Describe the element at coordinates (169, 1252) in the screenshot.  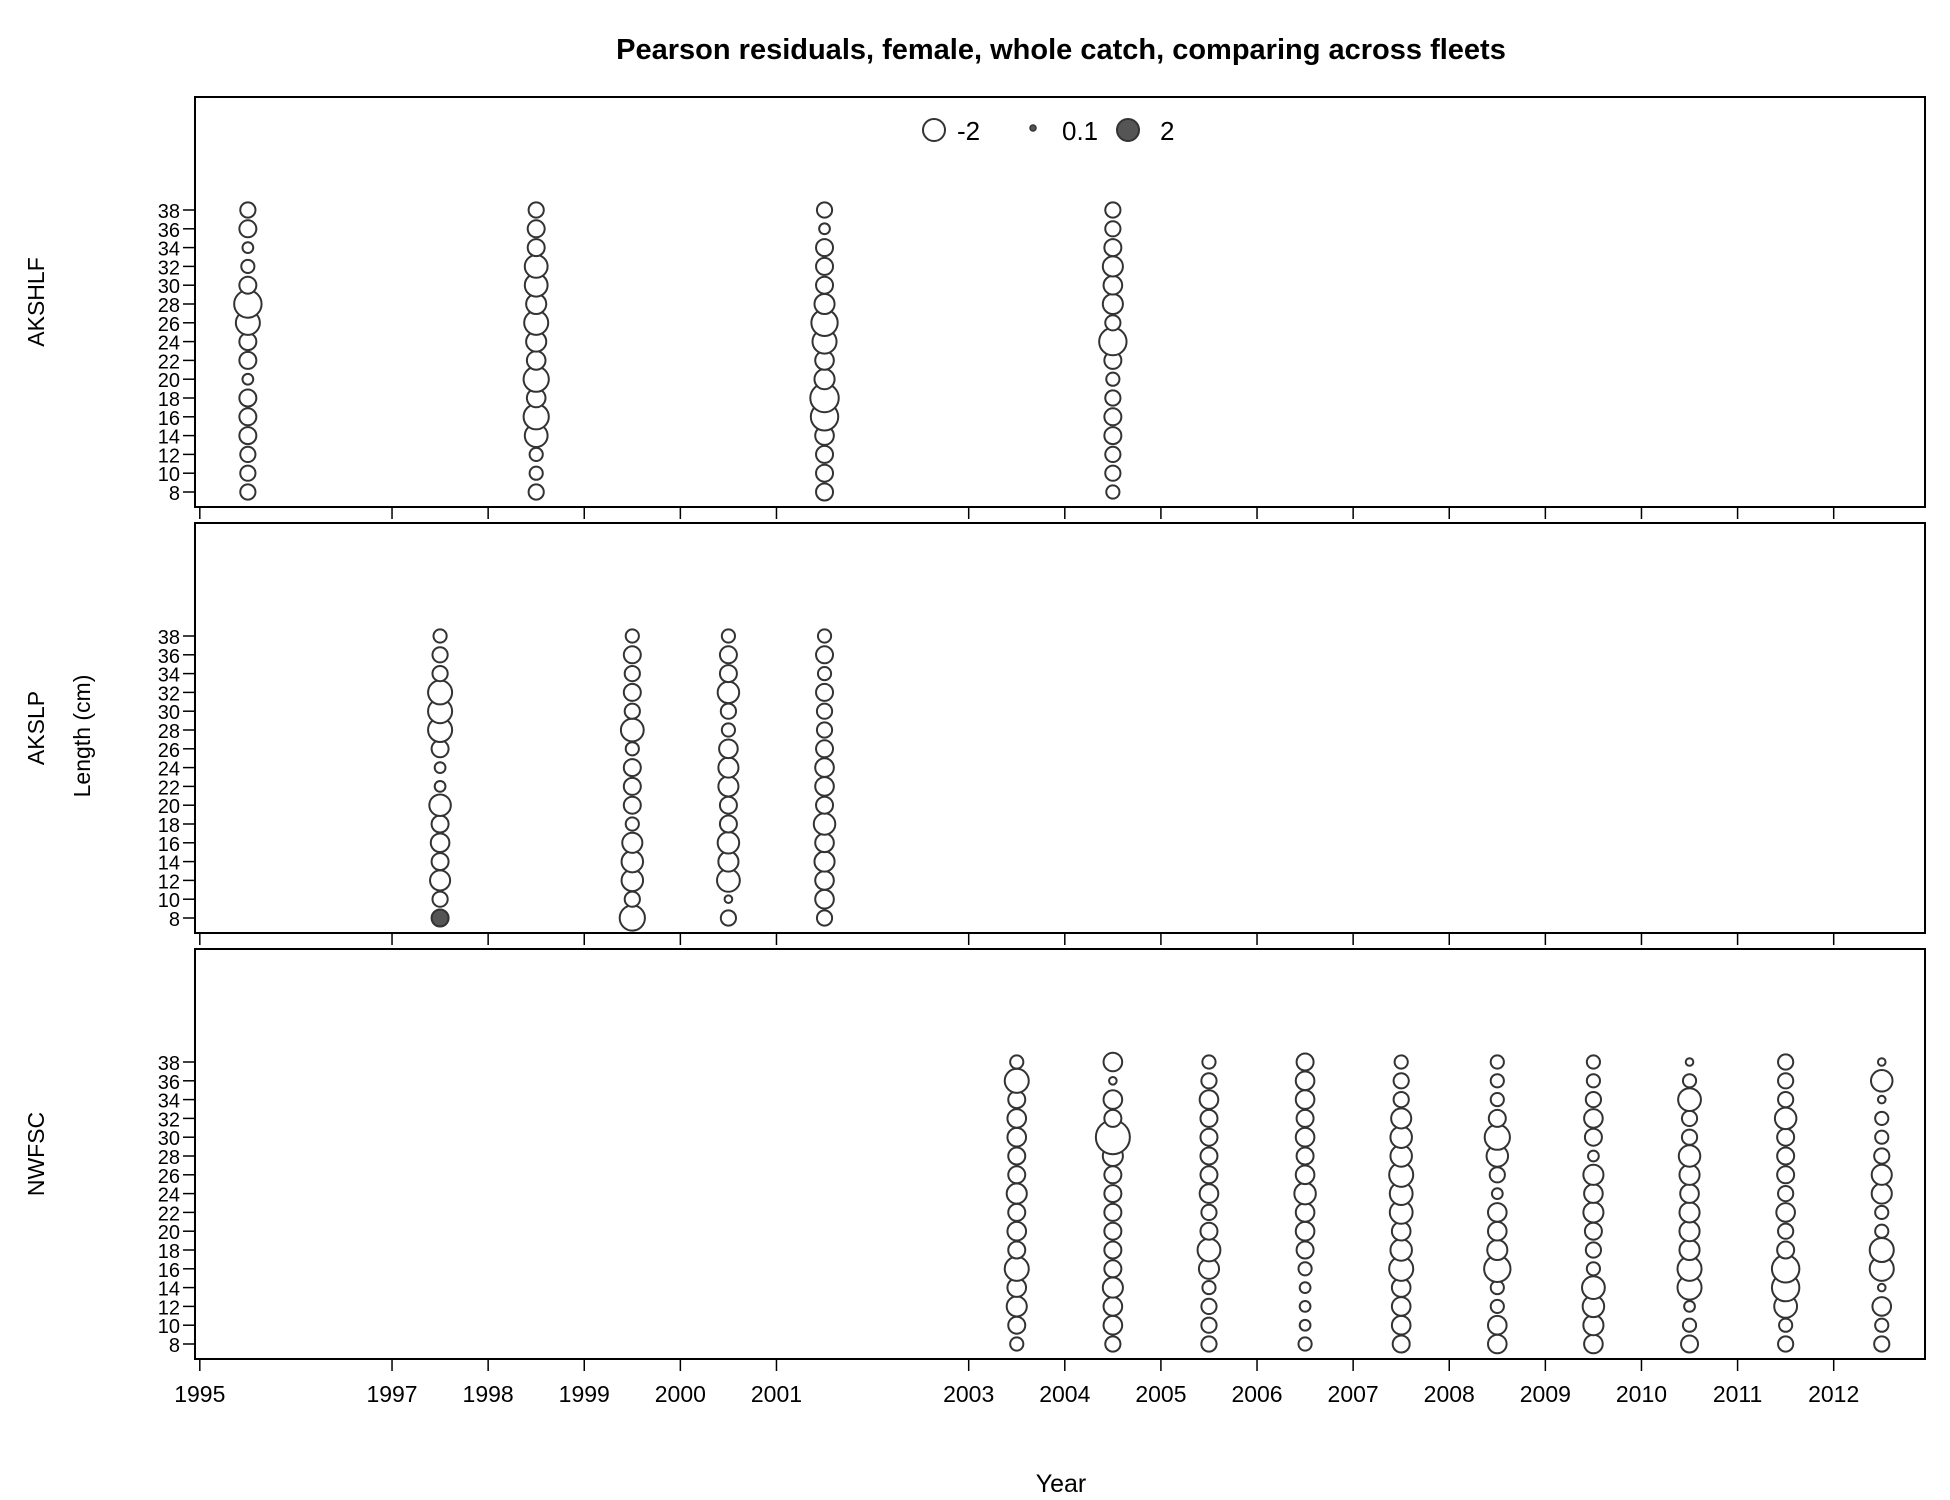
I see `y-tick-label: 18` at that location.